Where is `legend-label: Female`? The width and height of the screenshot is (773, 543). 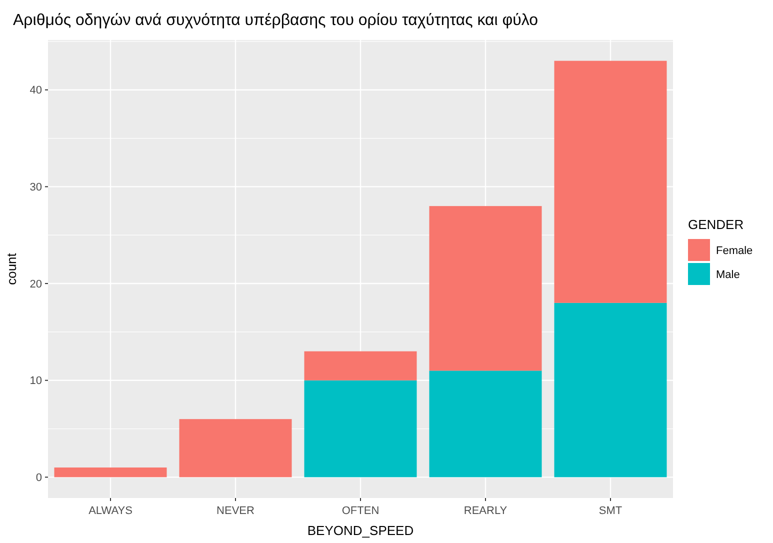 legend-label: Female is located at coordinates (734, 250).